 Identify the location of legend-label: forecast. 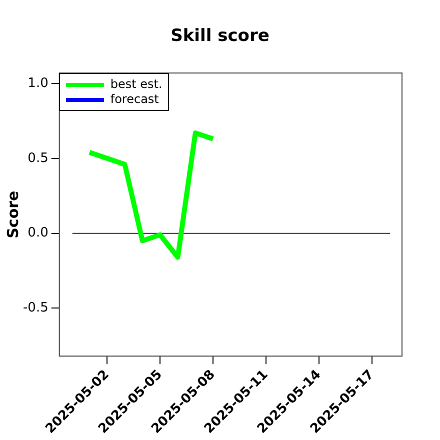
(134, 99).